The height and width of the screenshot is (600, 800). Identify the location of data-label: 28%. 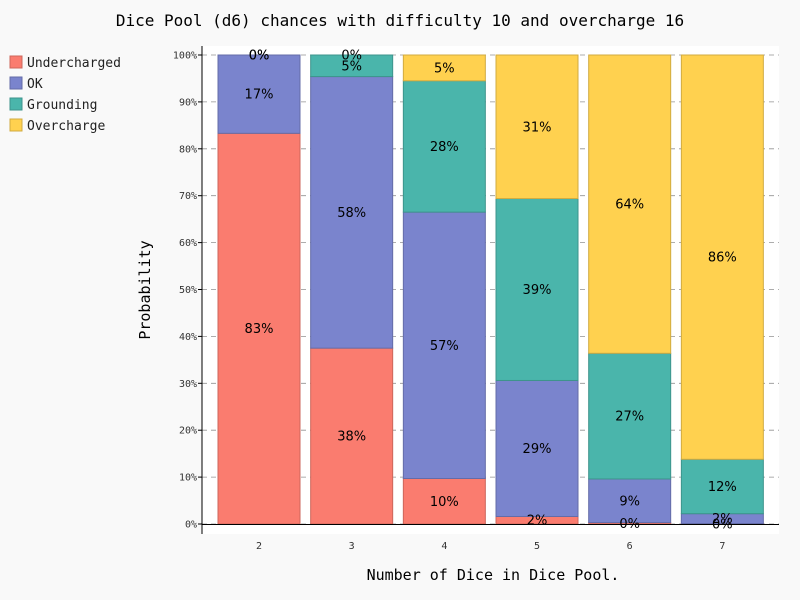
(444, 147).